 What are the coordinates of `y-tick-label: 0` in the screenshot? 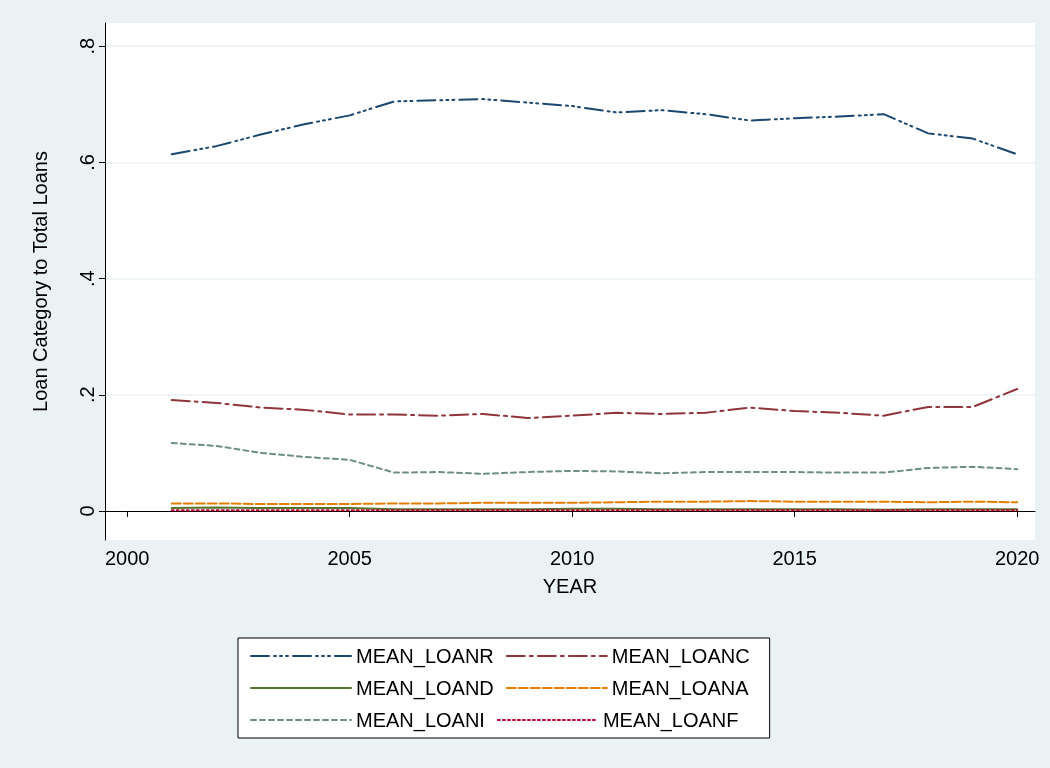 It's located at (87, 511).